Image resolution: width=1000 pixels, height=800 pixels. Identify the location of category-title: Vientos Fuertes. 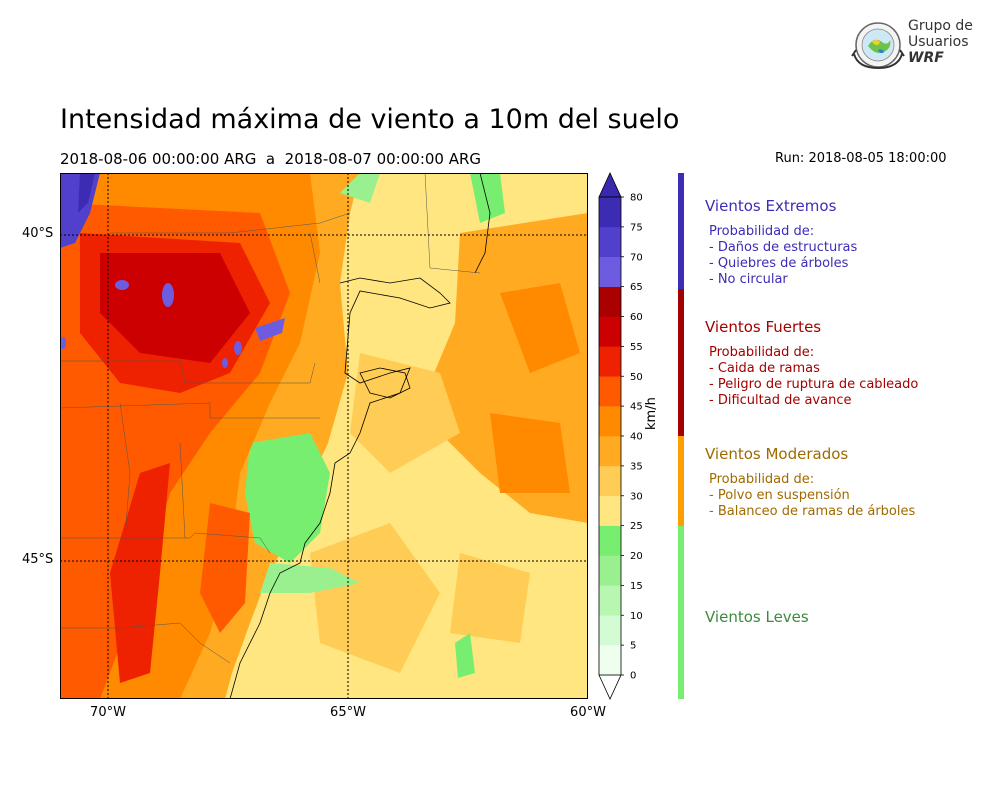
(763, 327).